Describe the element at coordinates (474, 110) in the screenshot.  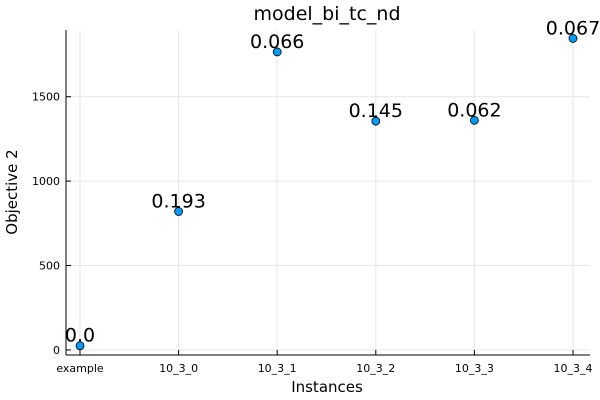
I see `data-label: 0.062` at that location.